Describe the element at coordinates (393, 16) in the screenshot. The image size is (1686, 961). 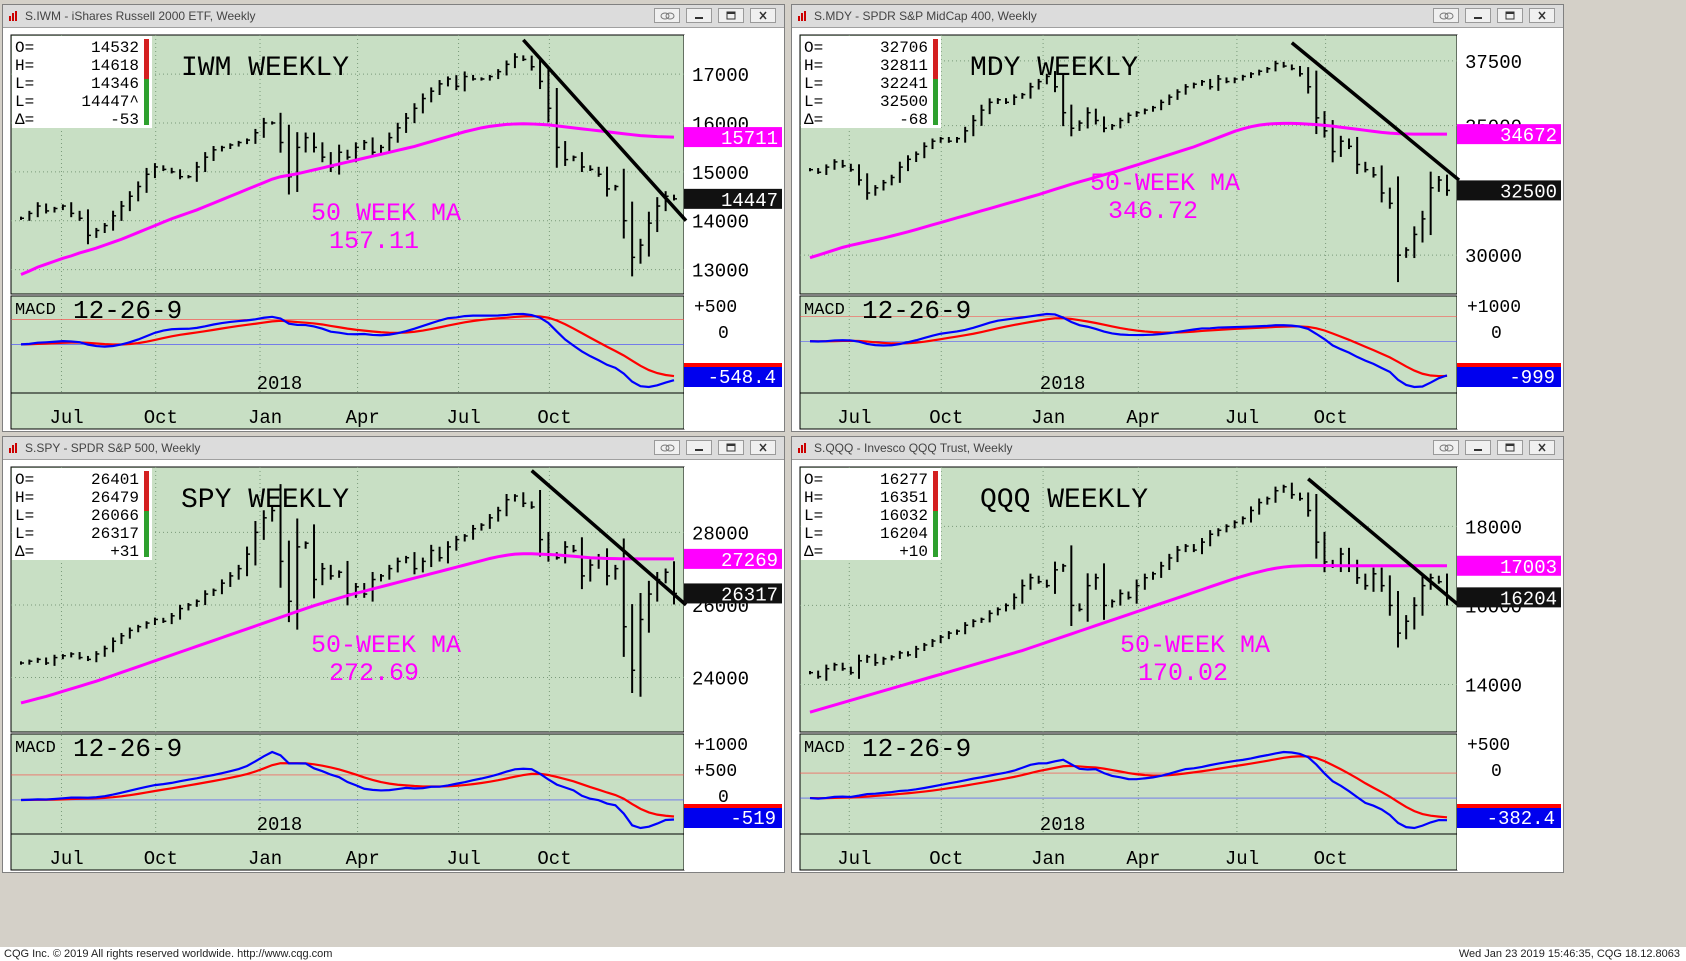
I see `window-titlebar: S.IWM - iShares Russell 2000 ETF, Weekly` at that location.